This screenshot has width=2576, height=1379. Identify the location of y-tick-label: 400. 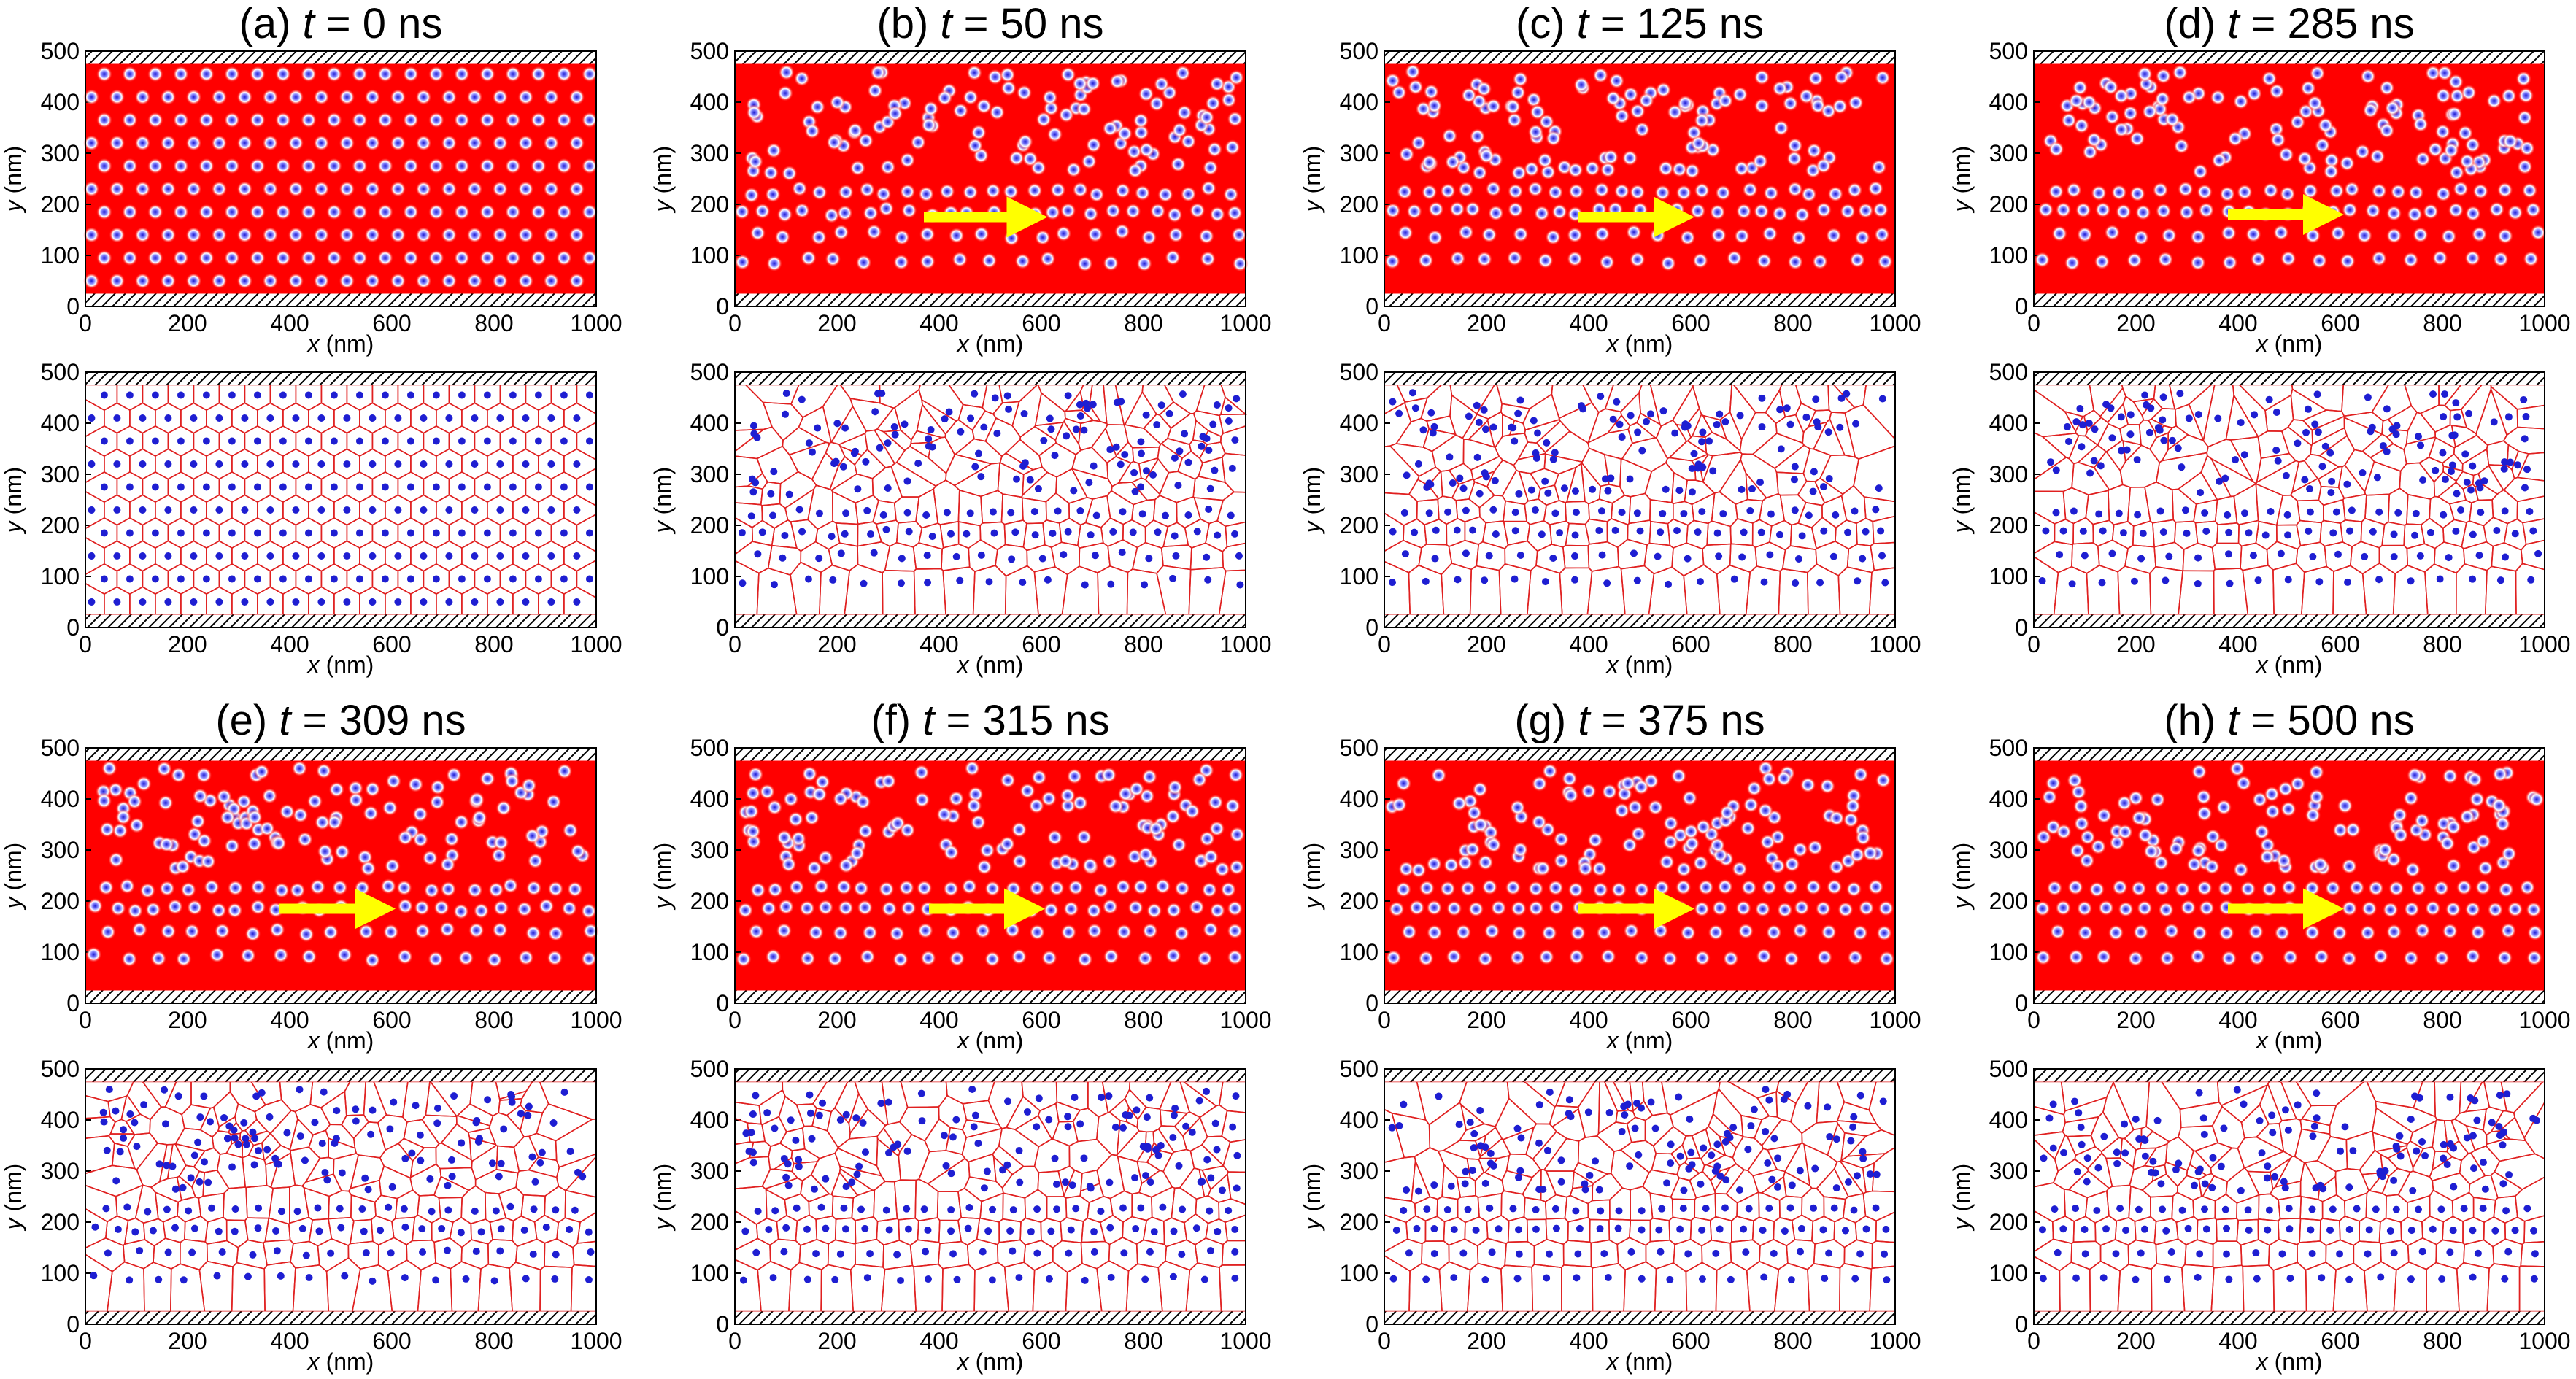
(709, 102).